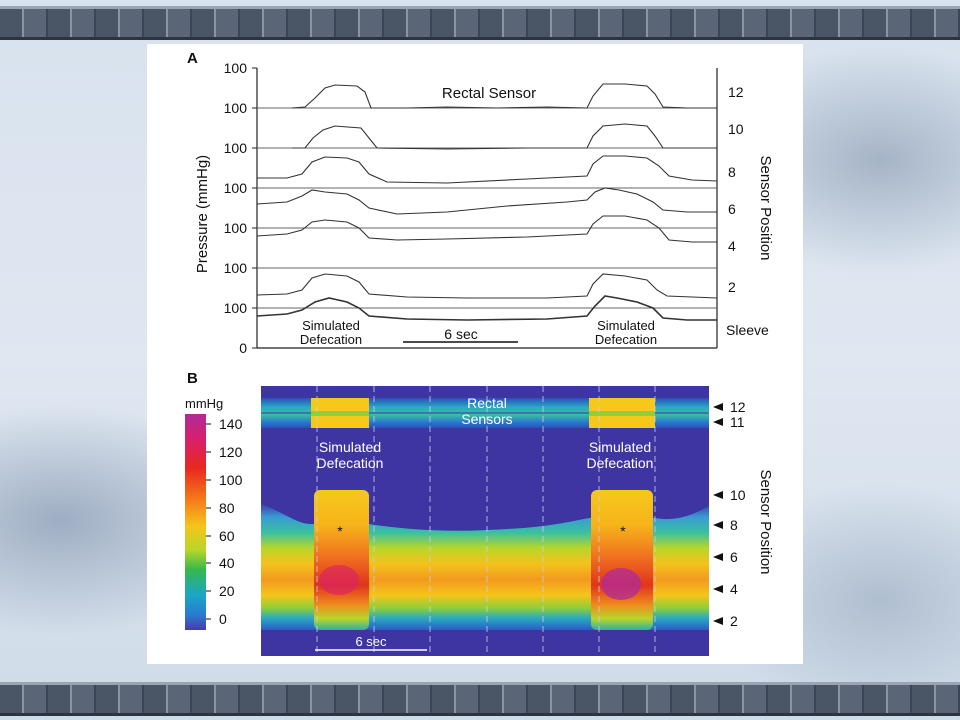 This screenshot has width=960, height=720. What do you see at coordinates (736, 129) in the screenshot?
I see `sensor-label: 10` at bounding box center [736, 129].